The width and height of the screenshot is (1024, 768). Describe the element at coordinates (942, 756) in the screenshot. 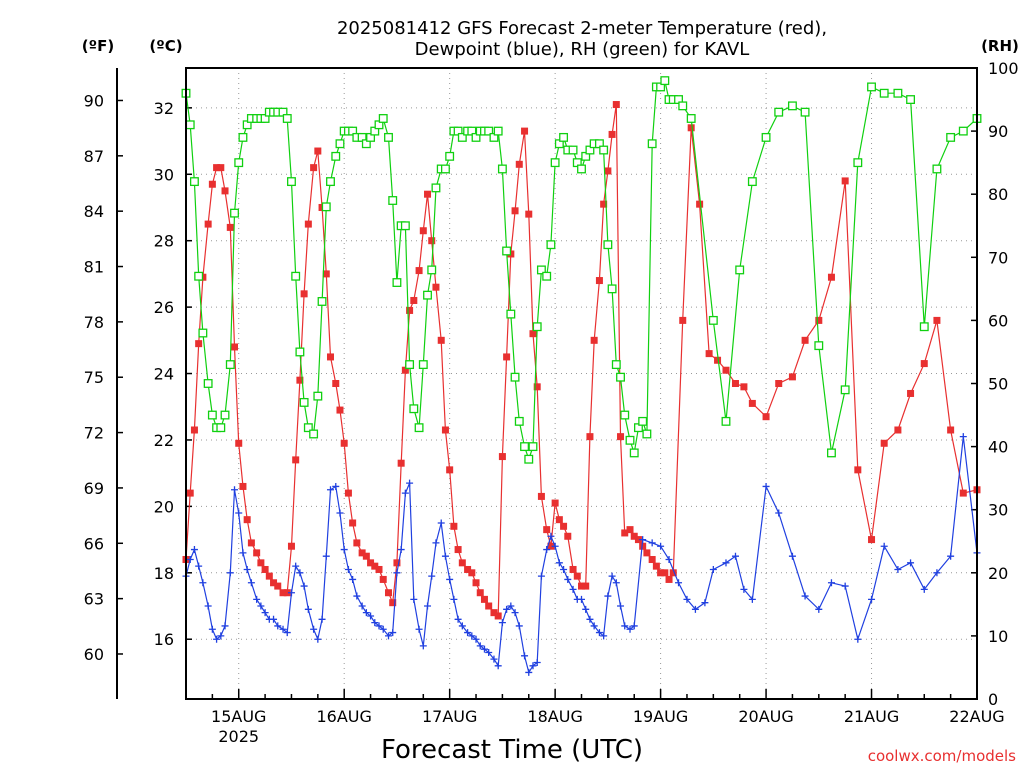

I see `watermark: coolwx.com/models` at that location.